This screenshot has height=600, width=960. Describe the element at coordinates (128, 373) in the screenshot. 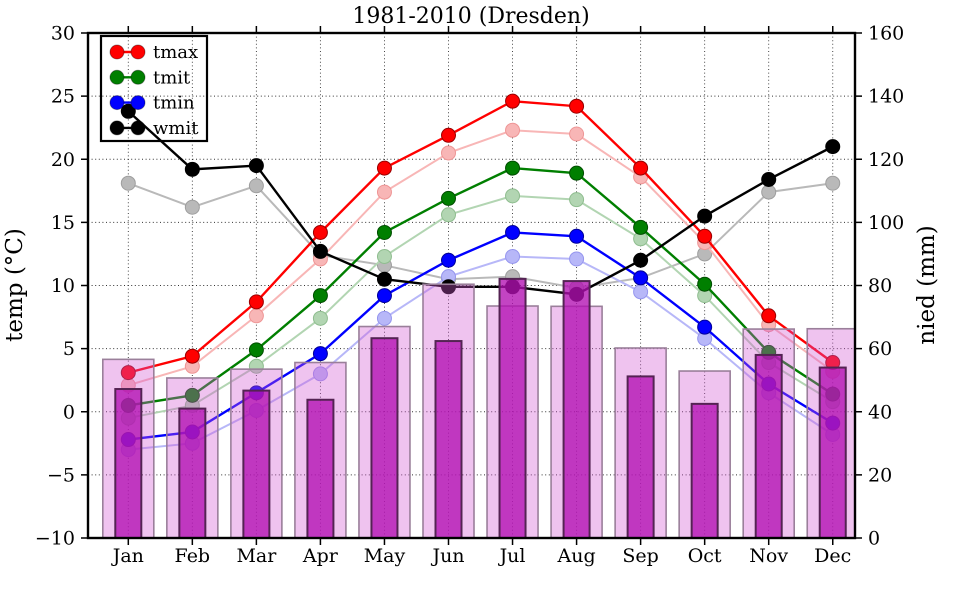

I see `point-tmax-Jan` at that location.